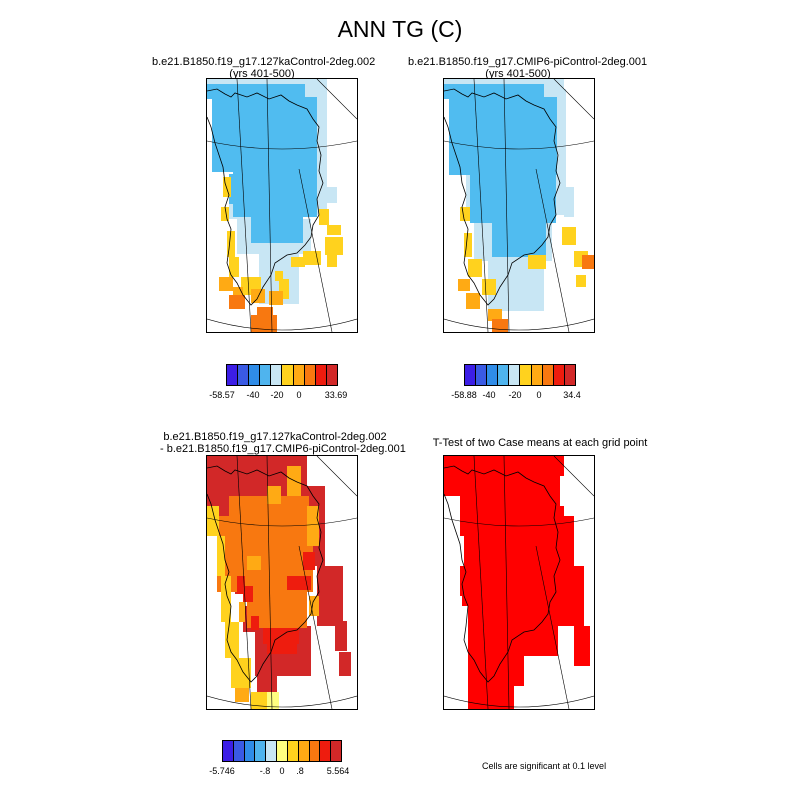 This screenshot has width=800, height=800. I want to click on colorbar-difference-swatches, so click(282, 751).